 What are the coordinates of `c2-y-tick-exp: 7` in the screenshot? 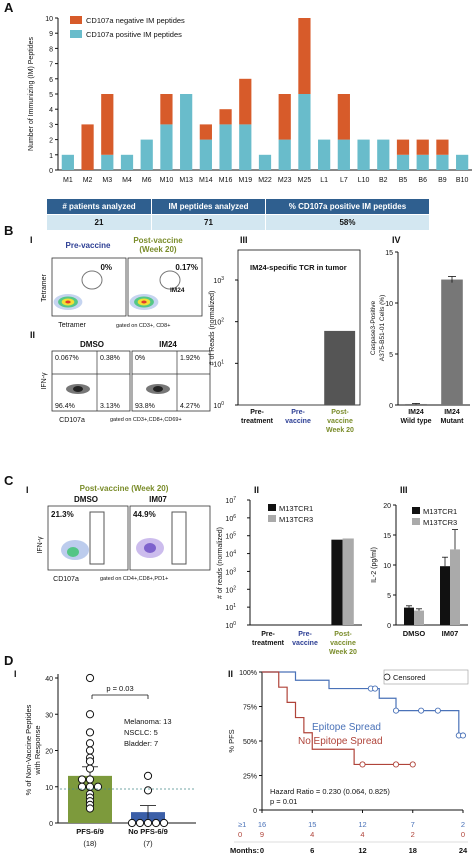 It's located at (234, 499).